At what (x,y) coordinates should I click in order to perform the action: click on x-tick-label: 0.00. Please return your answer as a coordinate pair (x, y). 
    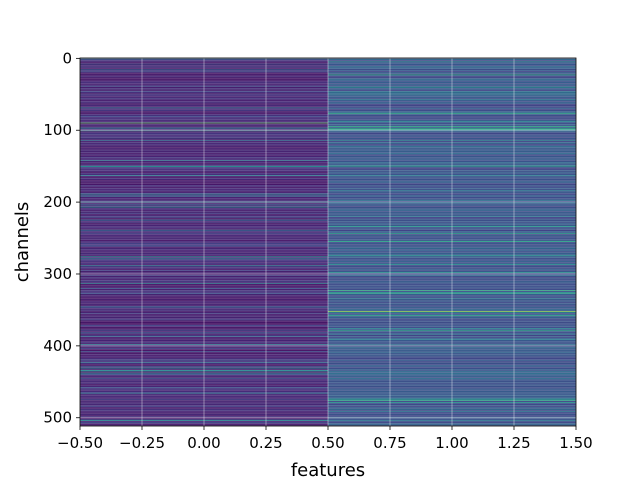
    Looking at the image, I should click on (203, 443).